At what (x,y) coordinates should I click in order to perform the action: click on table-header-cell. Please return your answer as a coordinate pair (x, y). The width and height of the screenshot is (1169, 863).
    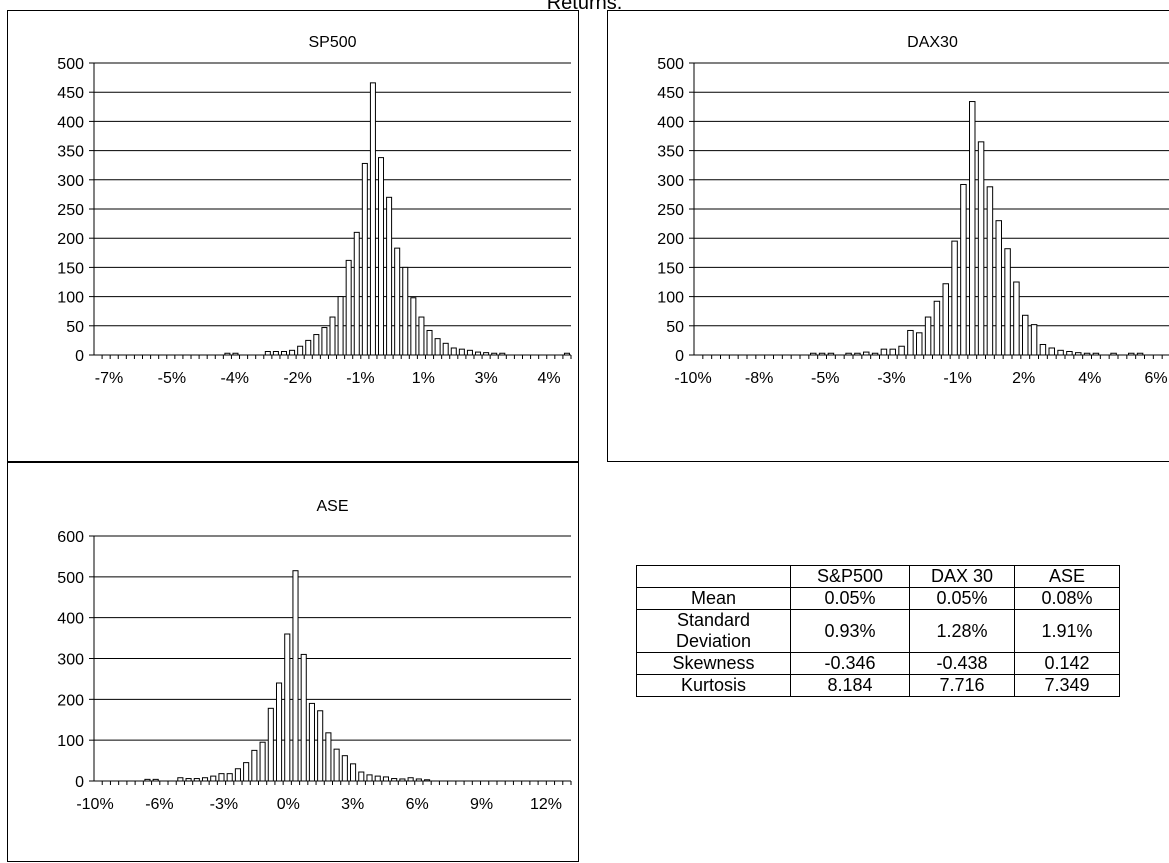
    Looking at the image, I should click on (713, 576).